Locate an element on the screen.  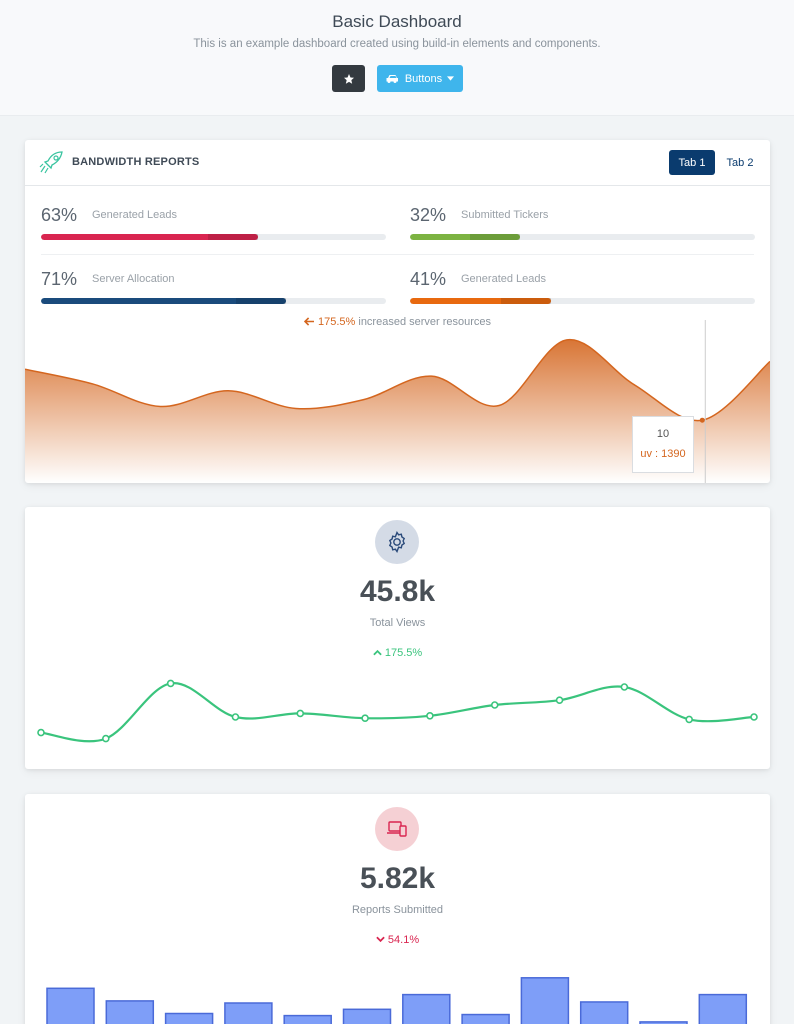
views-icon-wrap is located at coordinates (397, 542).